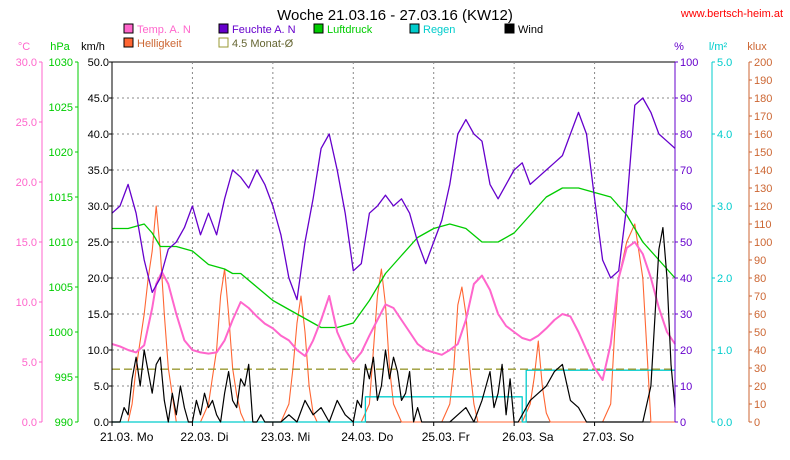 This screenshot has width=790, height=460. What do you see at coordinates (763, 117) in the screenshot?
I see `tick-label-lux: 170` at bounding box center [763, 117].